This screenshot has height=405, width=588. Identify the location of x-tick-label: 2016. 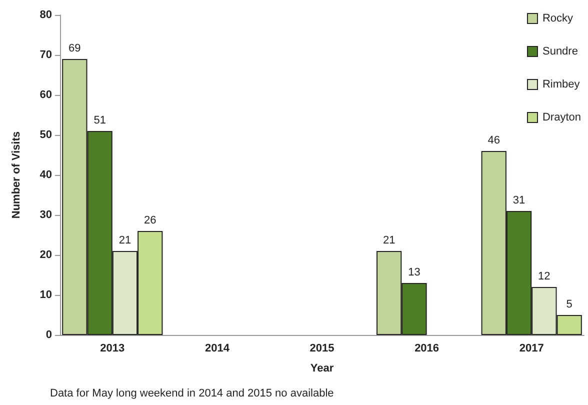
(427, 348).